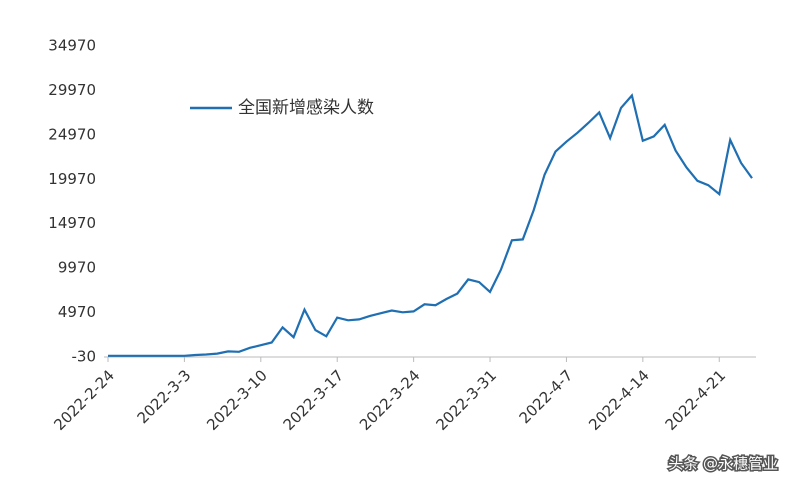  I want to click on y-tick-label: 14970, so click(72, 223).